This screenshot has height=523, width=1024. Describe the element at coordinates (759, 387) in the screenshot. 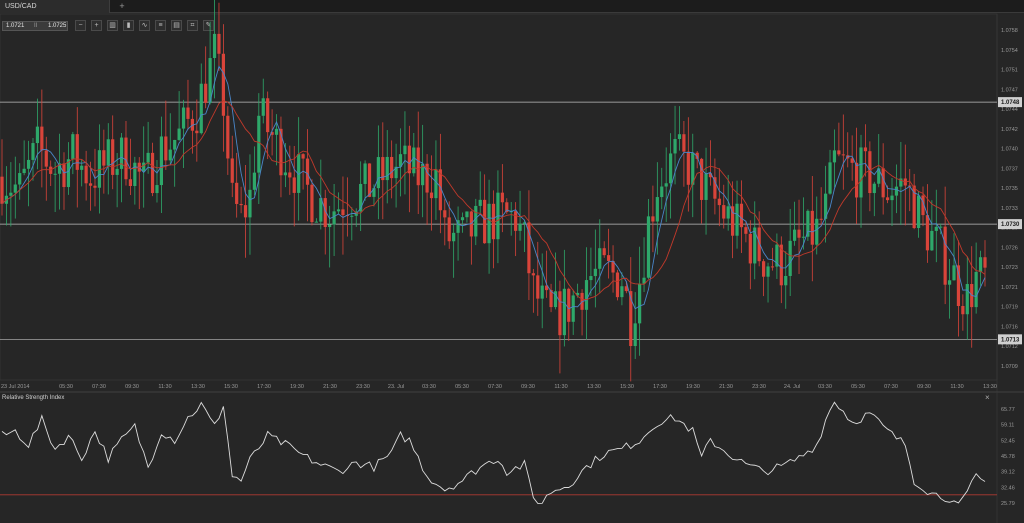

I see `x-tick-label: 23:30` at that location.